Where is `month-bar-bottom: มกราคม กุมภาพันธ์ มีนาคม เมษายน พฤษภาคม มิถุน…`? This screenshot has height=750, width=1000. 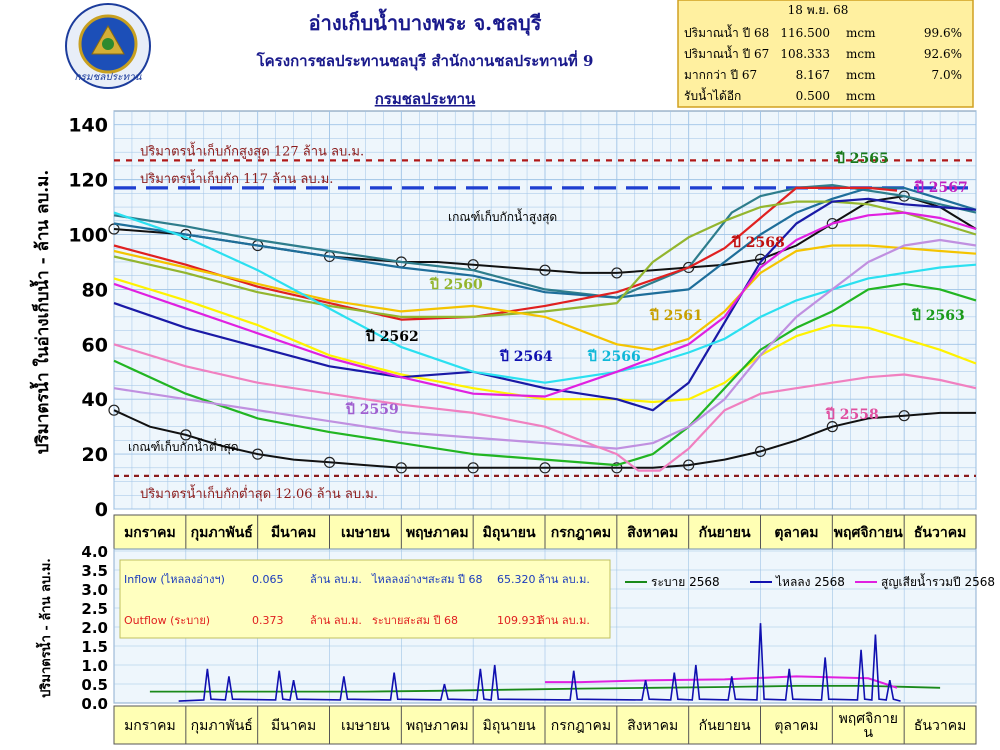
month-bar-bottom: มกราคม กุมภาพันธ์ มีนาคม เมษายน พฤษภาคม มิถุน… is located at coordinates (545, 725).